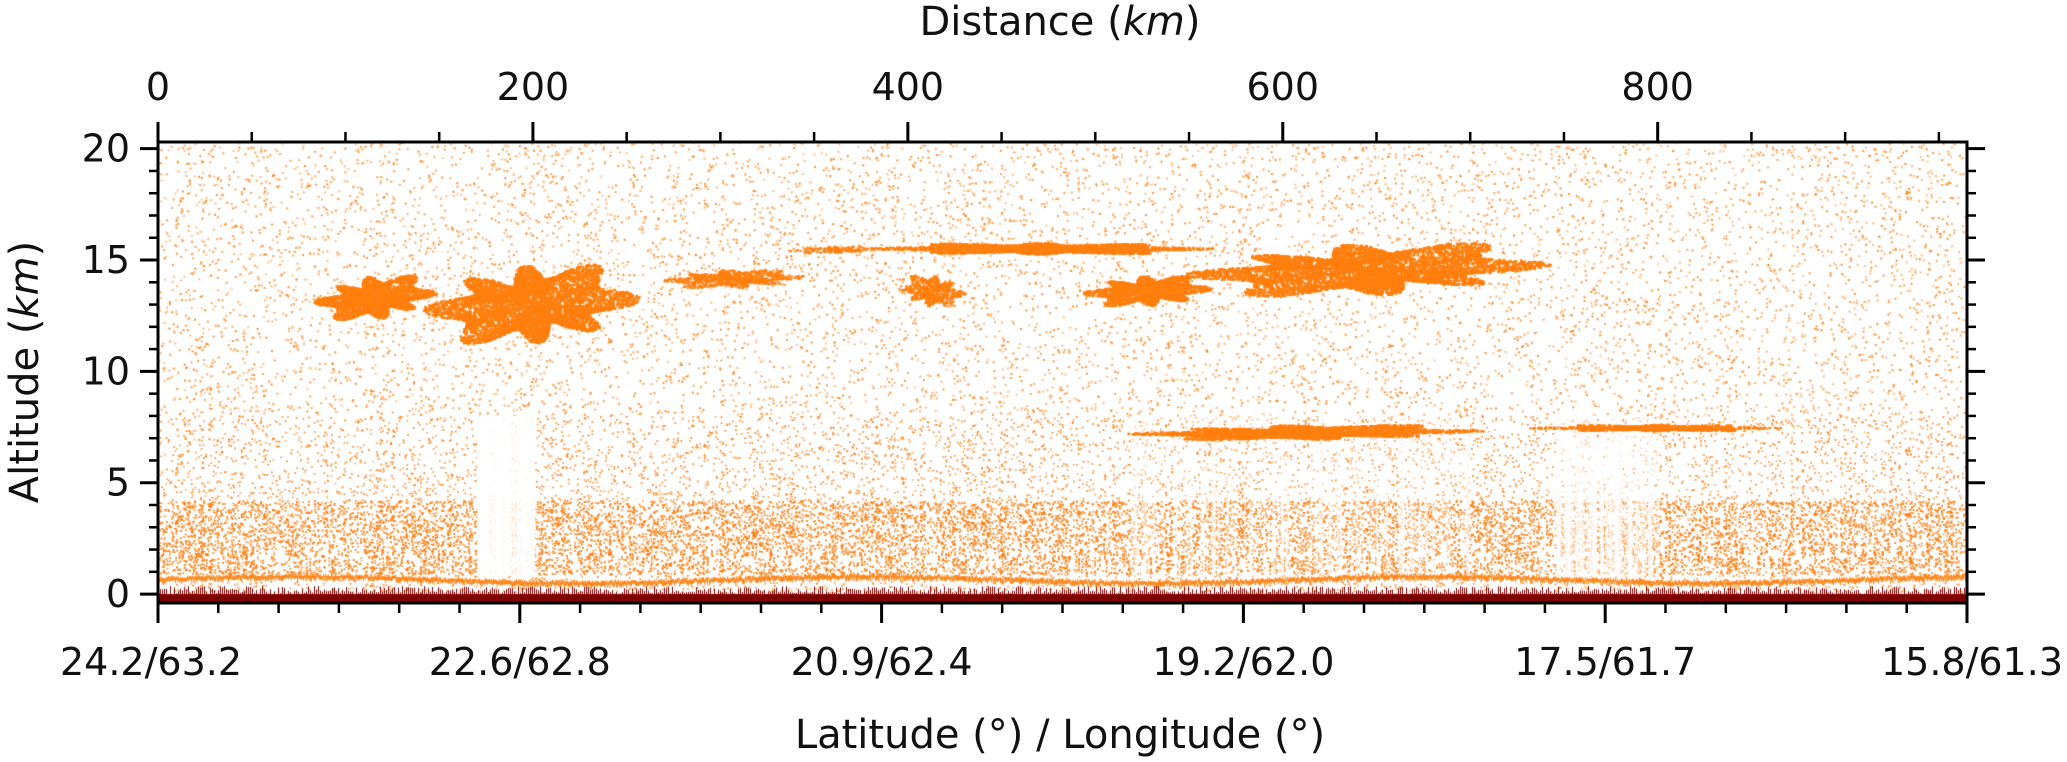 Image resolution: width=2067 pixels, height=762 pixels. What do you see at coordinates (25, 372) in the screenshot?
I see `y-axis-title: Altitude (km)` at bounding box center [25, 372].